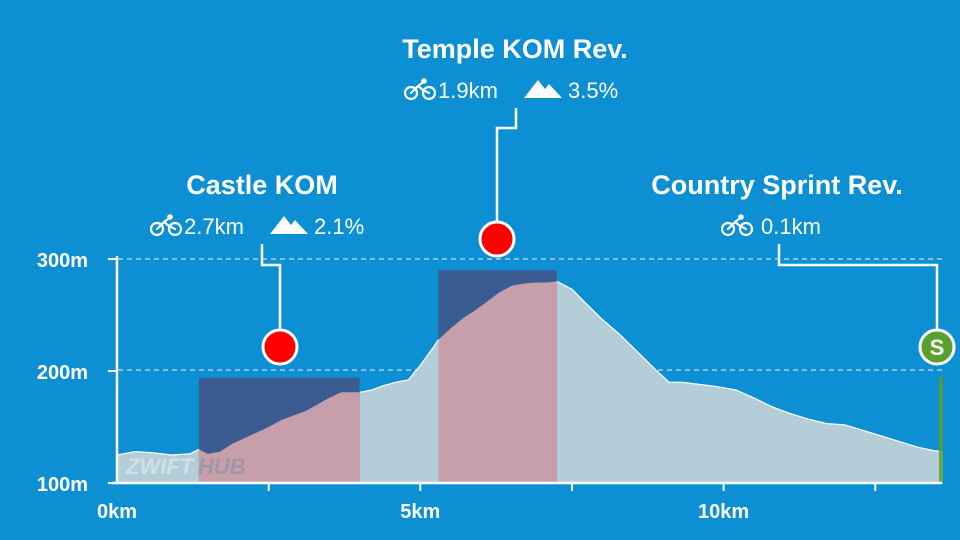 The height and width of the screenshot is (540, 960). What do you see at coordinates (214, 226) in the screenshot?
I see `castle-kom-distance: 2.7km` at bounding box center [214, 226].